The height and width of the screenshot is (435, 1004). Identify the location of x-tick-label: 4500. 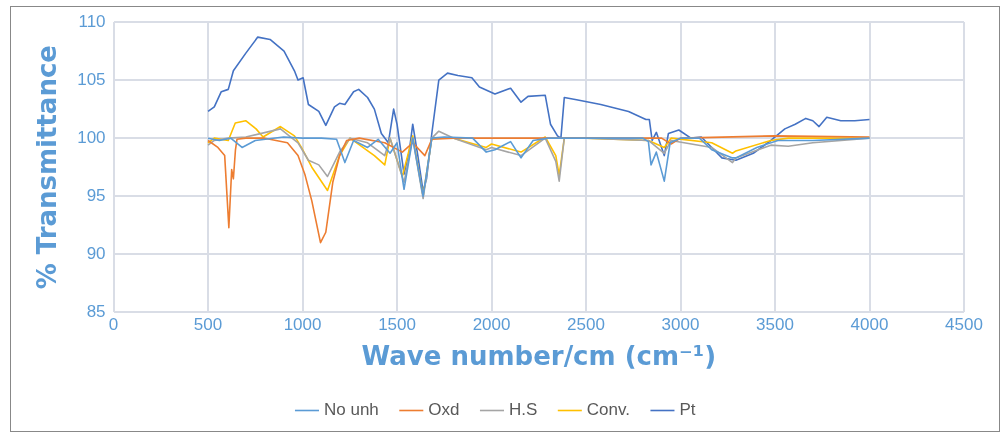
(964, 325).